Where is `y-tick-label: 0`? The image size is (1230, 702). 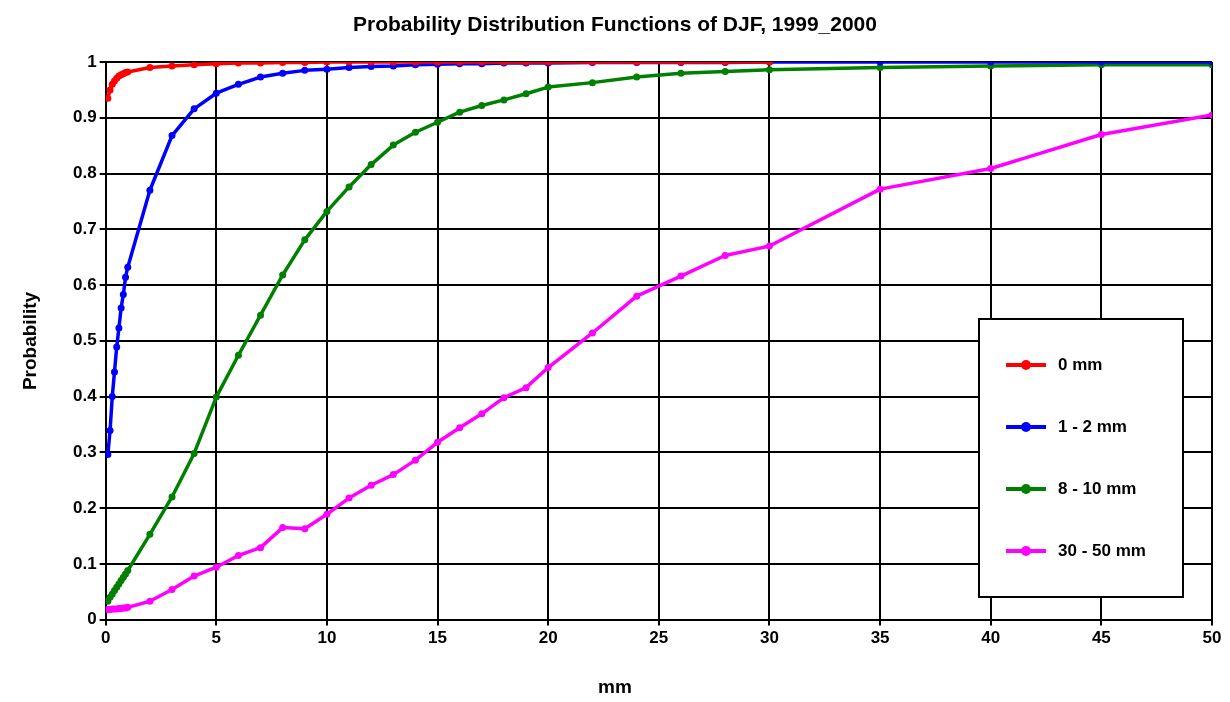 y-tick-label: 0 is located at coordinates (92, 619).